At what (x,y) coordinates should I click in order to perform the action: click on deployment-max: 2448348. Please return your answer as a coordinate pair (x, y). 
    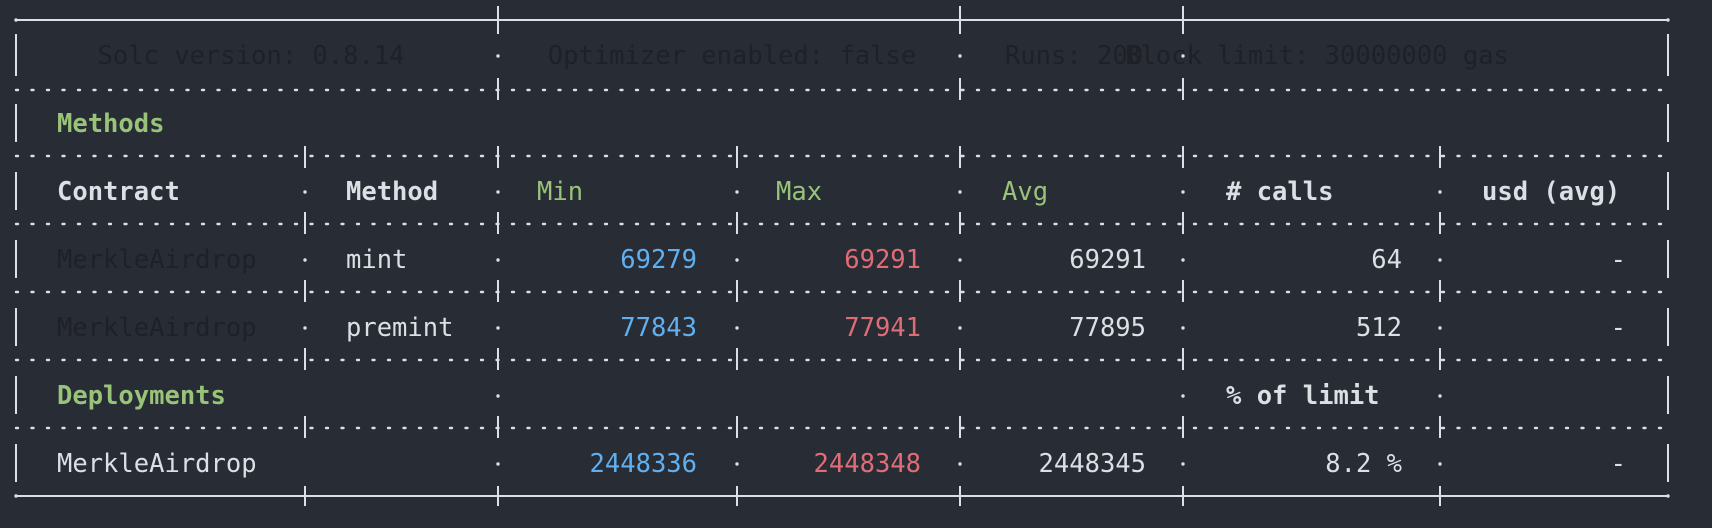
    Looking at the image, I should click on (867, 464).